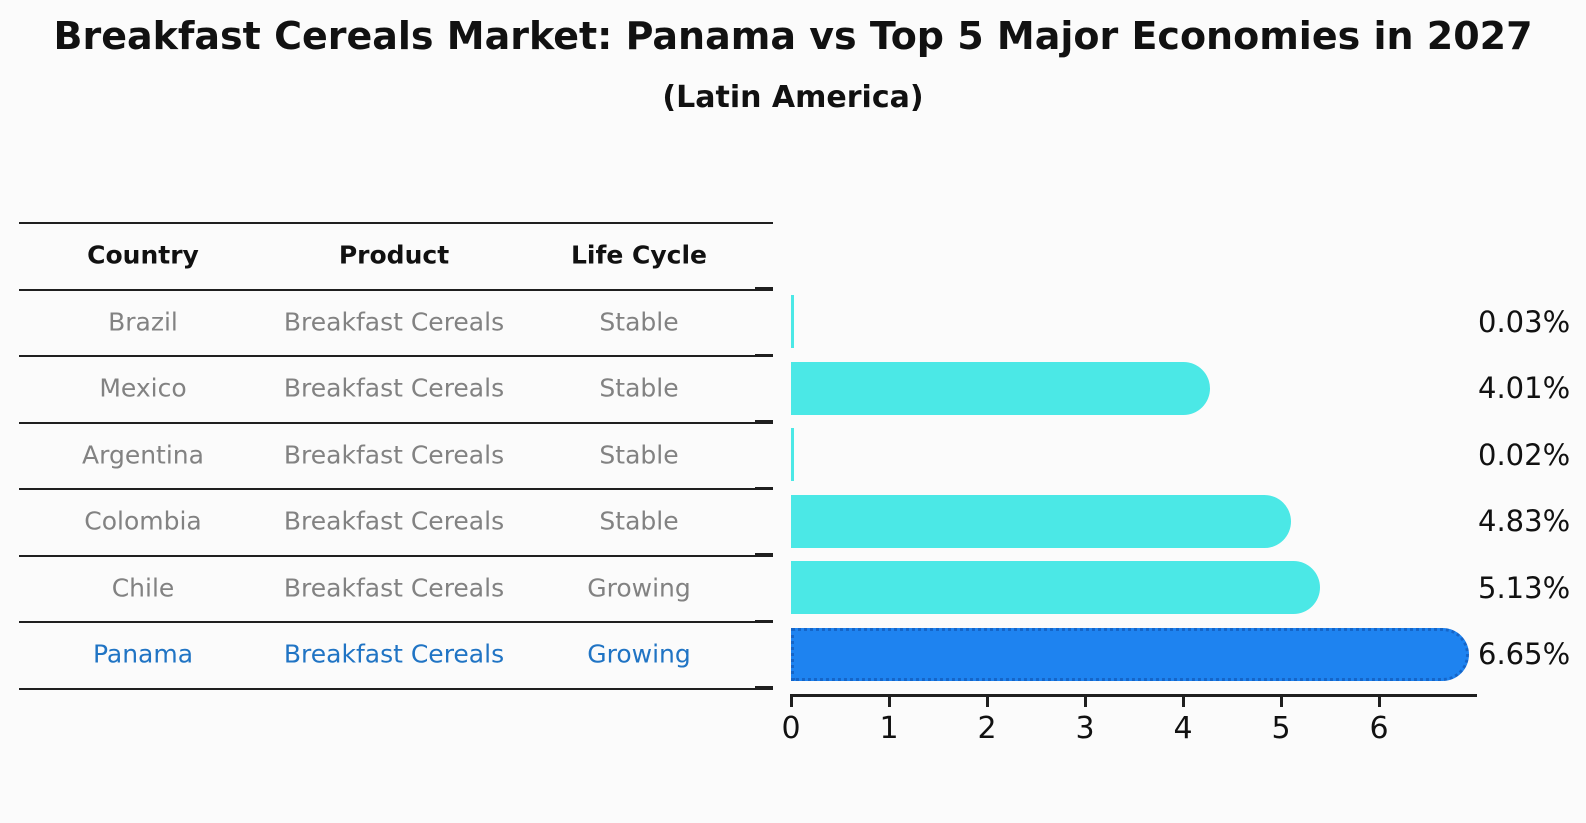 The image size is (1586, 823). I want to click on table-cell: Chile, so click(143, 588).